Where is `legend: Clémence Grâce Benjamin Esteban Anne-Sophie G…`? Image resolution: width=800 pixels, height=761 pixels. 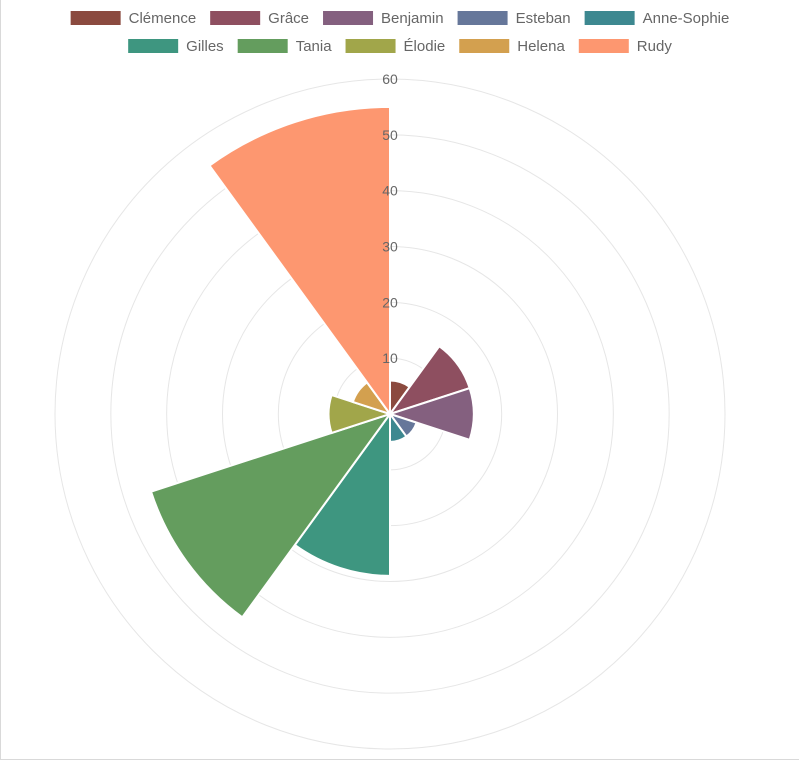
legend: Clémence Grâce Benjamin Esteban Anne-Sophie G… is located at coordinates (400, 32).